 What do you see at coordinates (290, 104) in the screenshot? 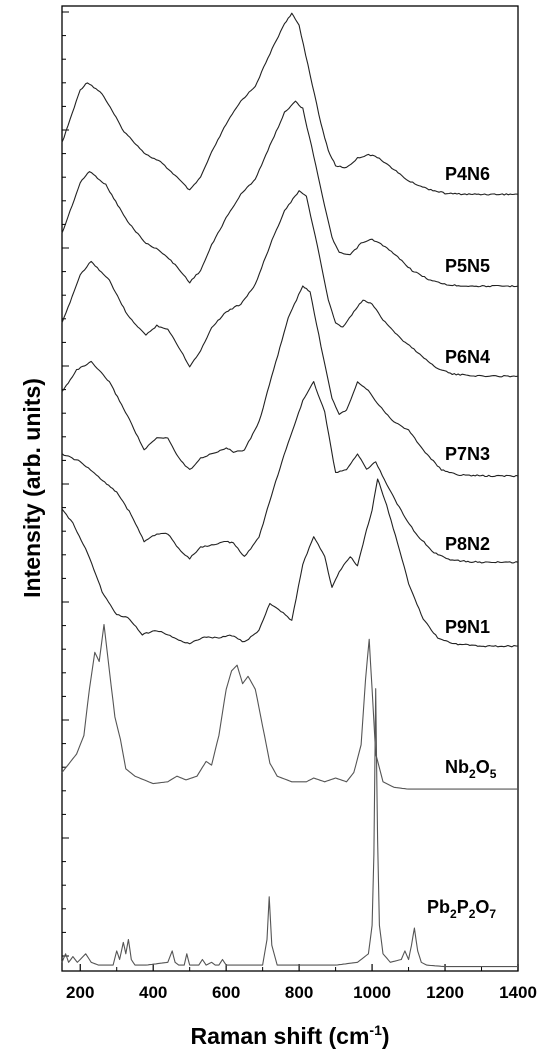
I see `trace-p4n6` at bounding box center [290, 104].